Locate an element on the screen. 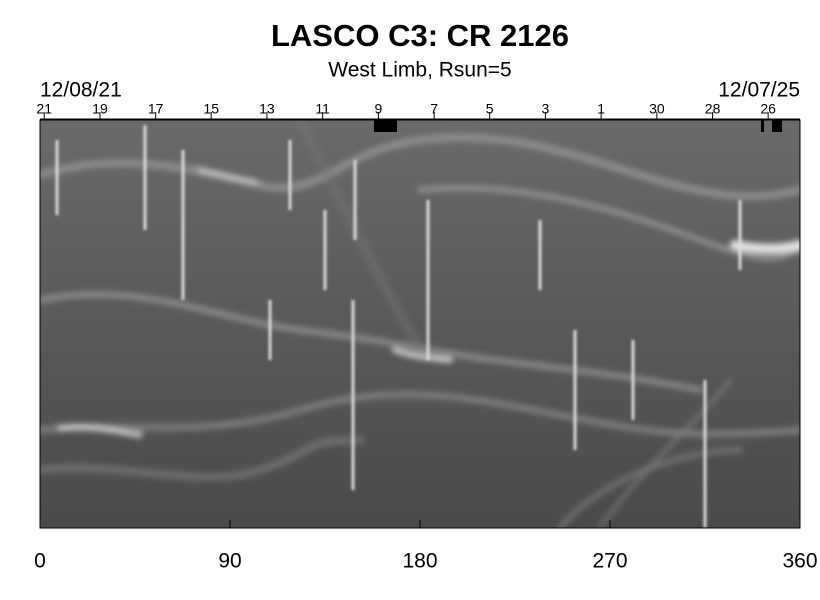 The image size is (820, 600). x2-tick-label: 11 is located at coordinates (322, 109).